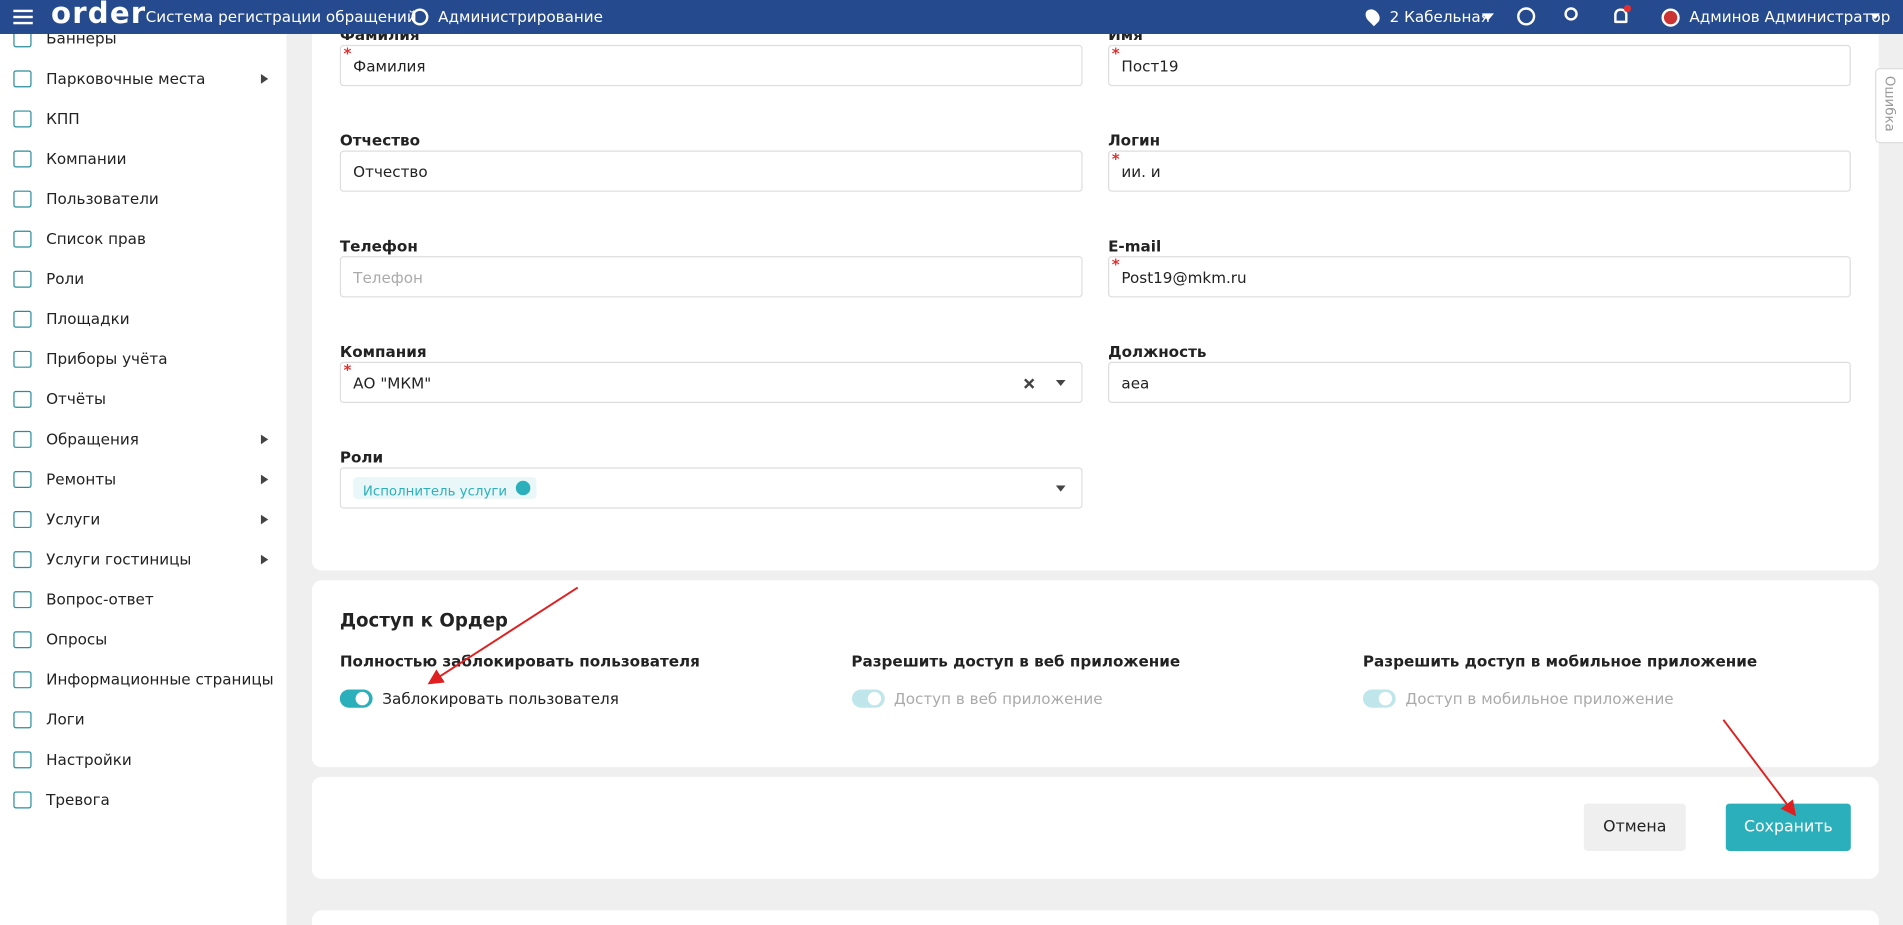 The height and width of the screenshot is (925, 1903). What do you see at coordinates (86, 158) in the screenshot?
I see `sidebar-label: Компании` at bounding box center [86, 158].